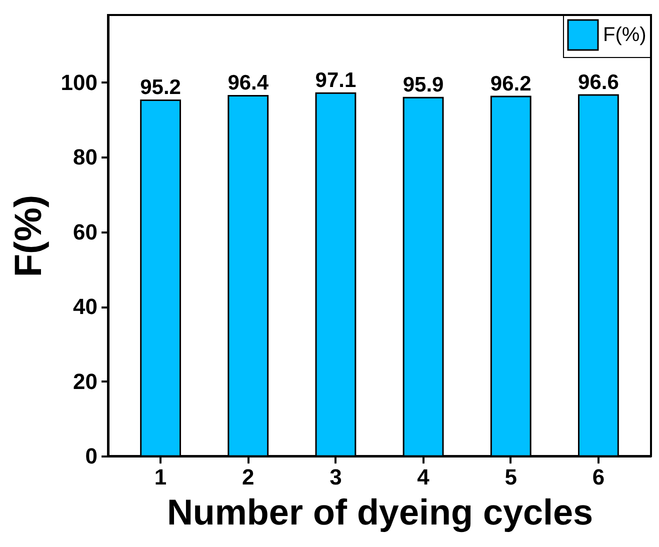 The height and width of the screenshot is (547, 659). Describe the element at coordinates (160, 88) in the screenshot. I see `data-label: 95.2` at that location.